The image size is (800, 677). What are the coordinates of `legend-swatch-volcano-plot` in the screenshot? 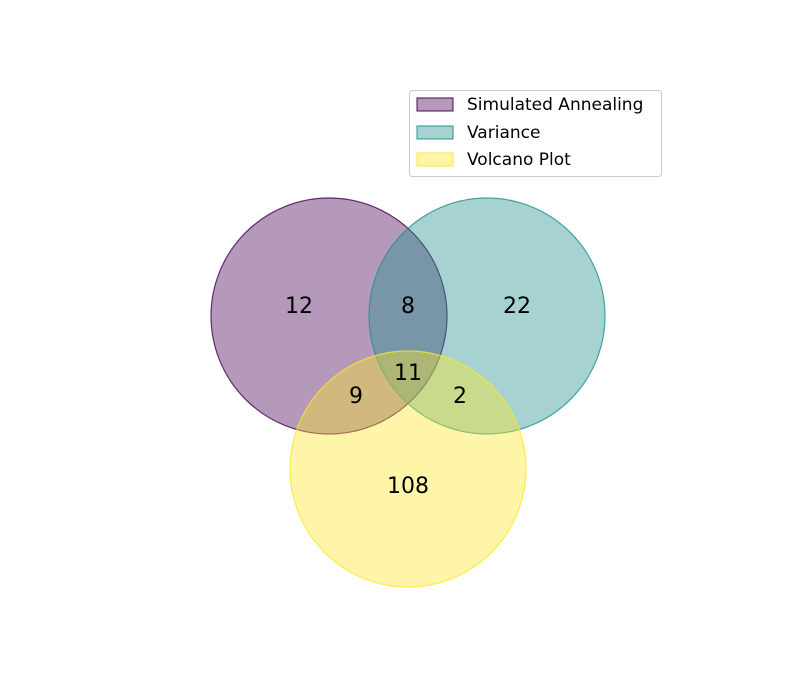 It's located at (435, 159).